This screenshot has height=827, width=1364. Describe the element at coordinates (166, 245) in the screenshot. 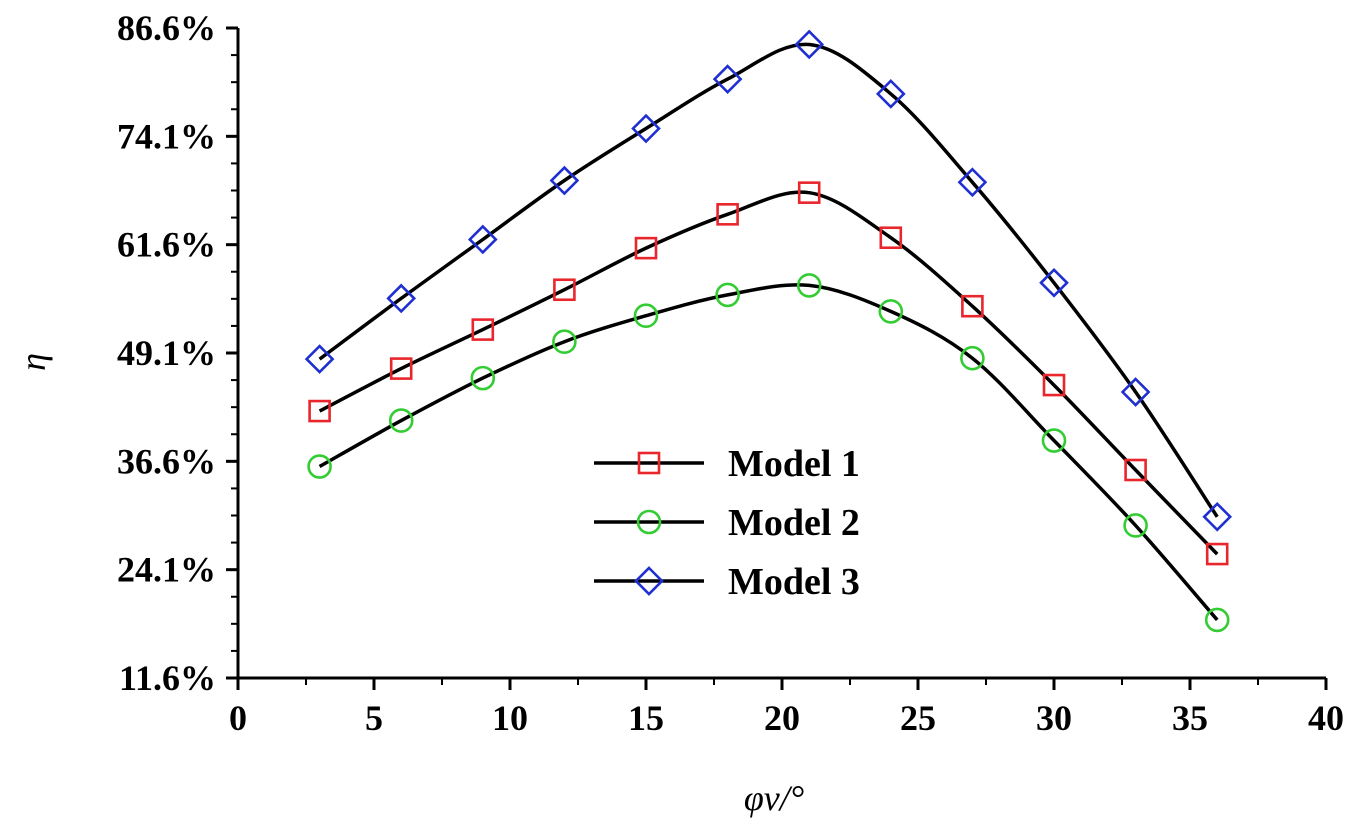

I see `y-tick-label: 61.6%` at that location.